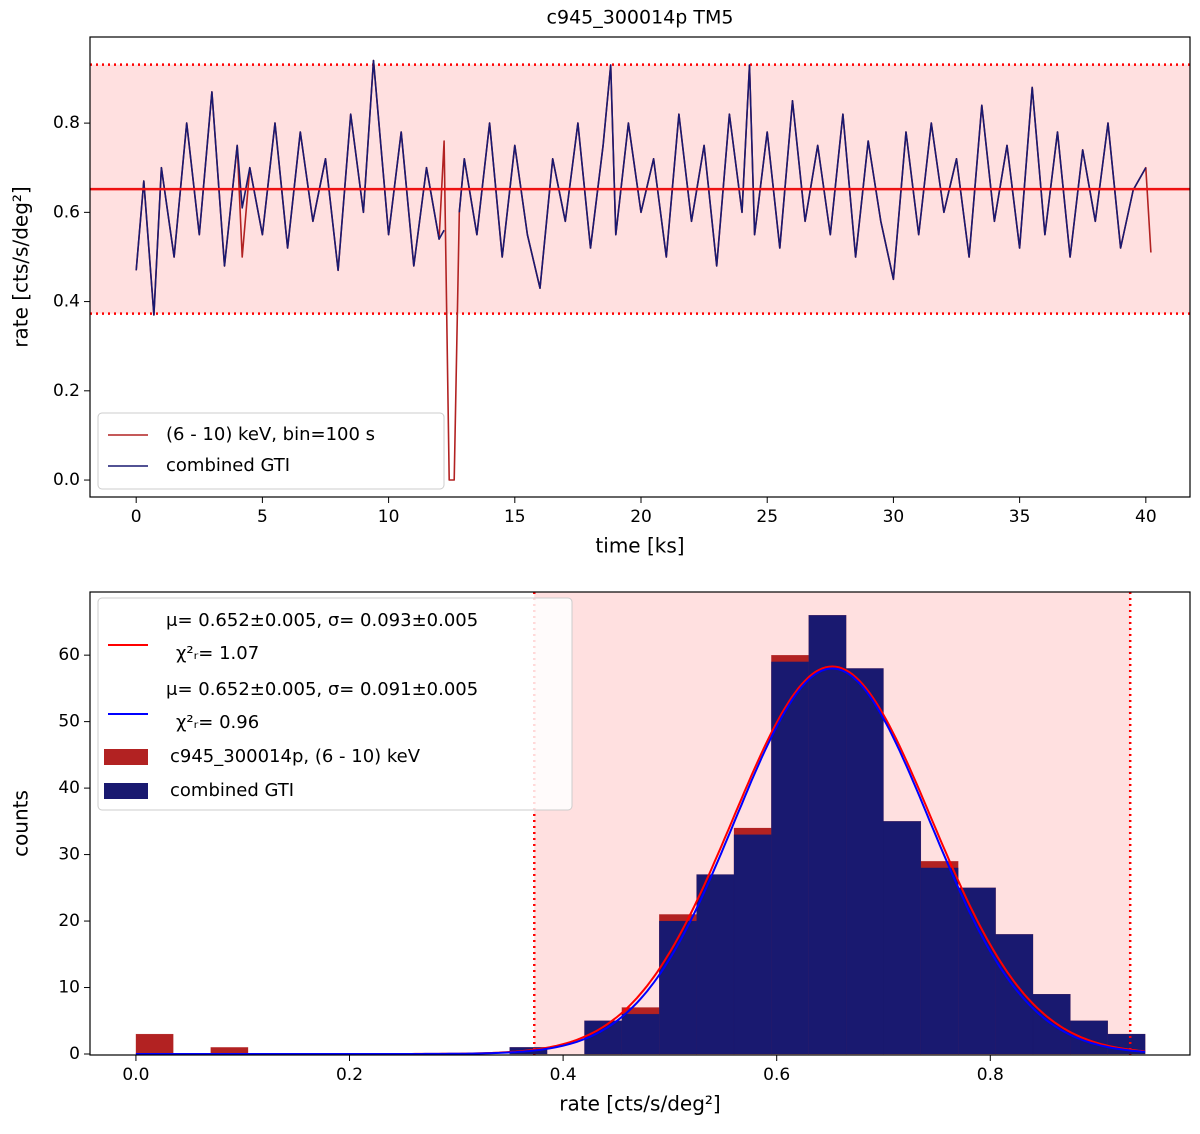 The width and height of the screenshot is (1200, 1134). I want to click on legend-label: μ= 0.652±0.005, σ= 0.093±0.005, so click(322, 620).